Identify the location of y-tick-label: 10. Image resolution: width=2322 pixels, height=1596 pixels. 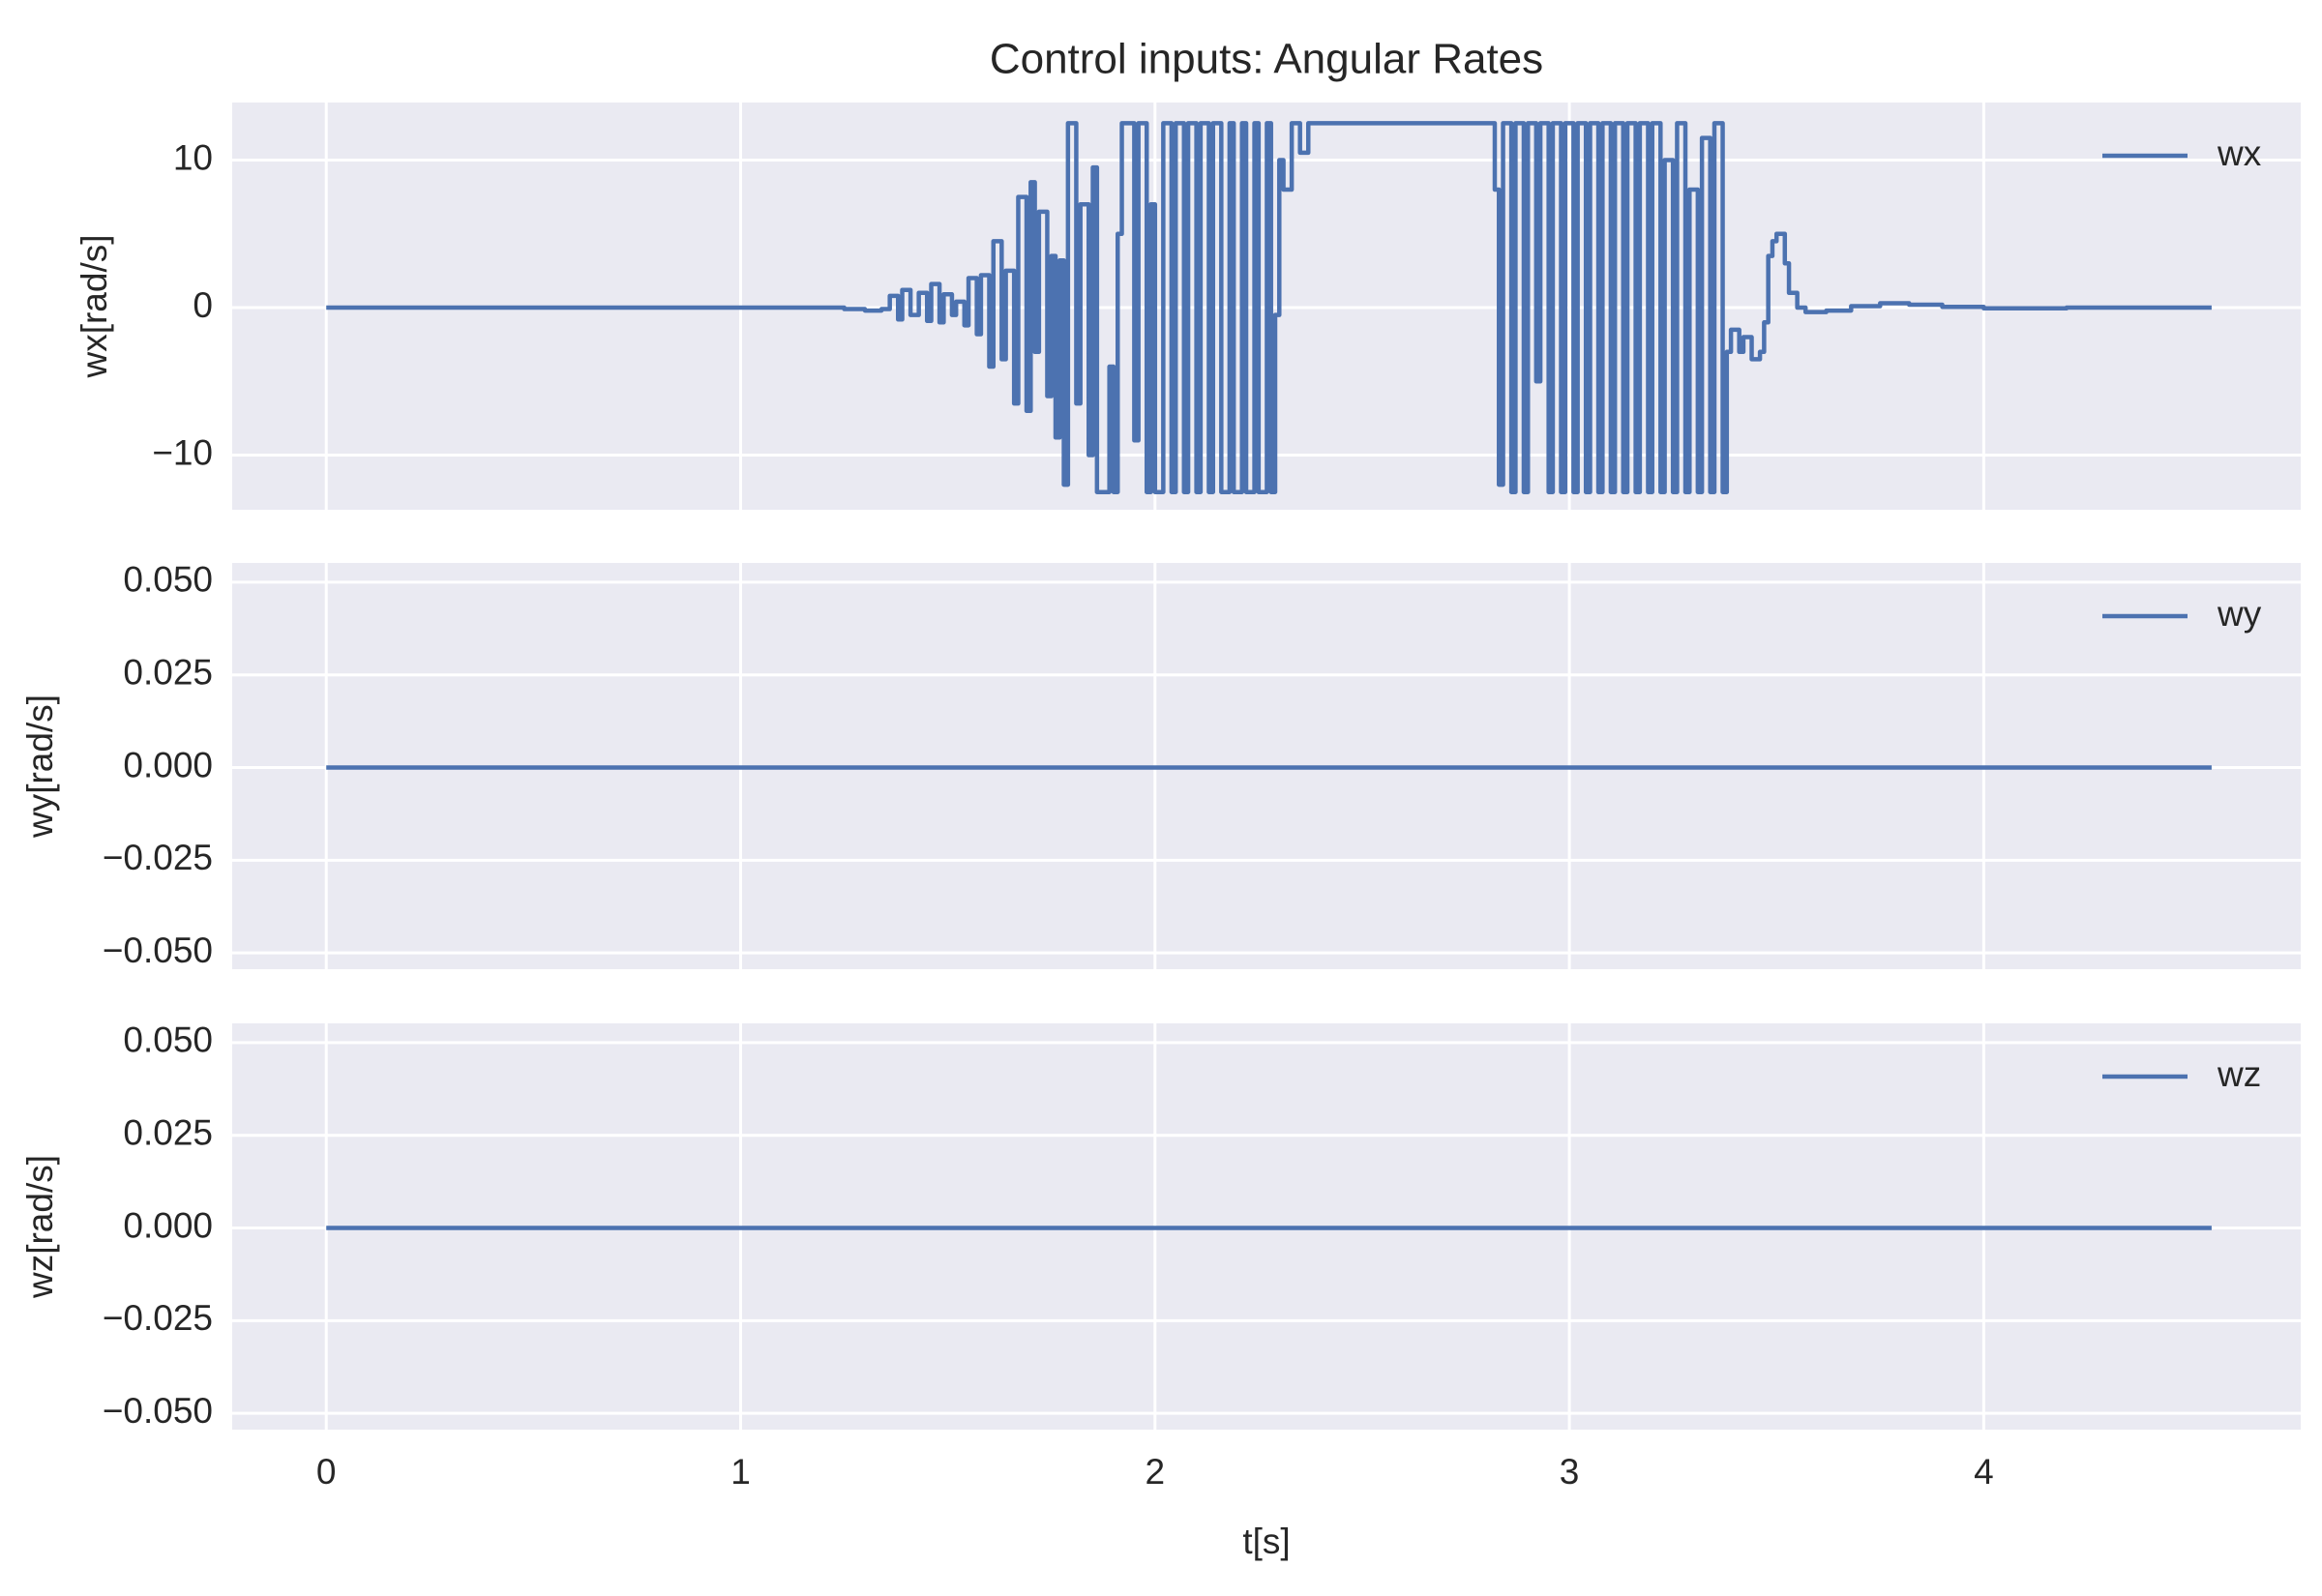
(193, 157).